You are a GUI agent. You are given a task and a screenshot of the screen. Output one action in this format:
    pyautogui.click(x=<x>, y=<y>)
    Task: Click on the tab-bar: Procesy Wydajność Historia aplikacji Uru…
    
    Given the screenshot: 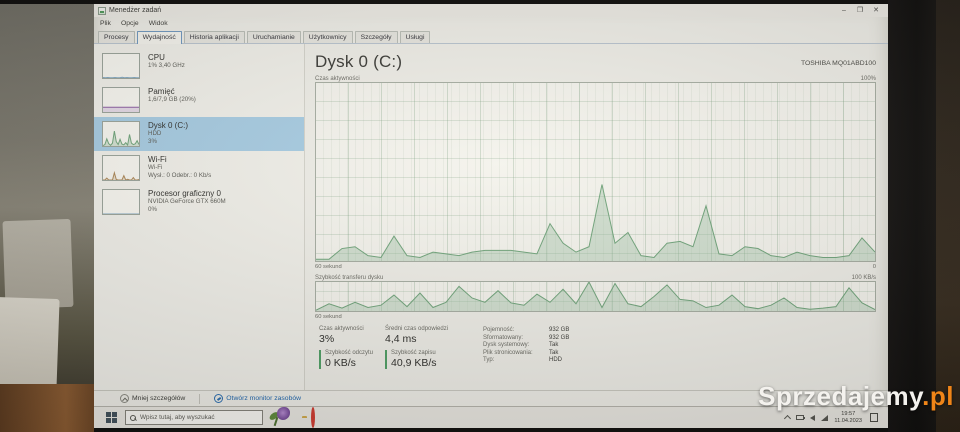 What is the action you would take?
    pyautogui.click(x=491, y=36)
    